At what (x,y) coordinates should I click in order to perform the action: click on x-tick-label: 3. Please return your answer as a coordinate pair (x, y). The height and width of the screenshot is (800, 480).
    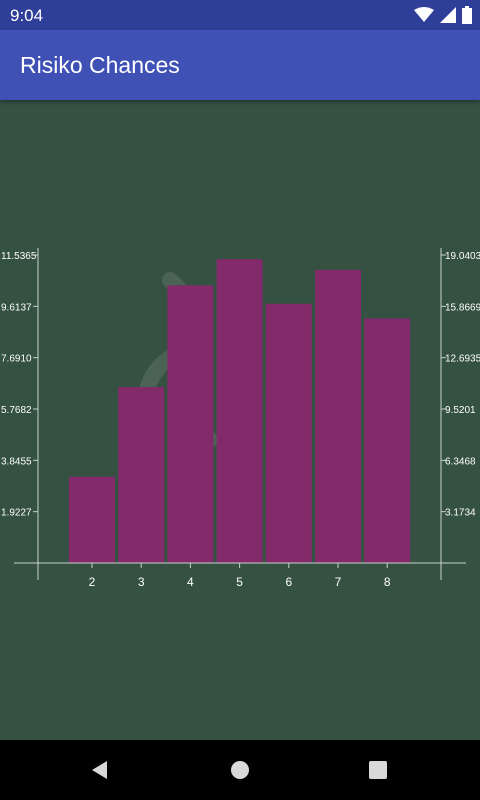
    Looking at the image, I should click on (141, 582).